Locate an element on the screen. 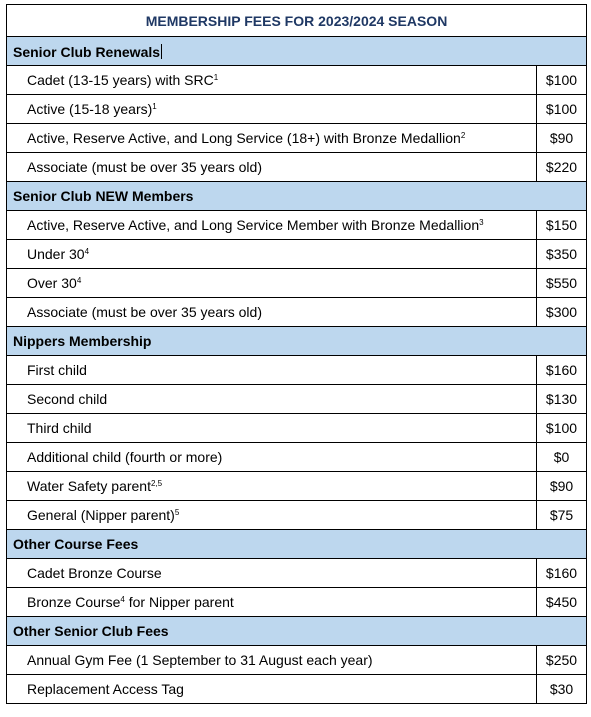  fee-label-cell: Second child is located at coordinates (271, 399).